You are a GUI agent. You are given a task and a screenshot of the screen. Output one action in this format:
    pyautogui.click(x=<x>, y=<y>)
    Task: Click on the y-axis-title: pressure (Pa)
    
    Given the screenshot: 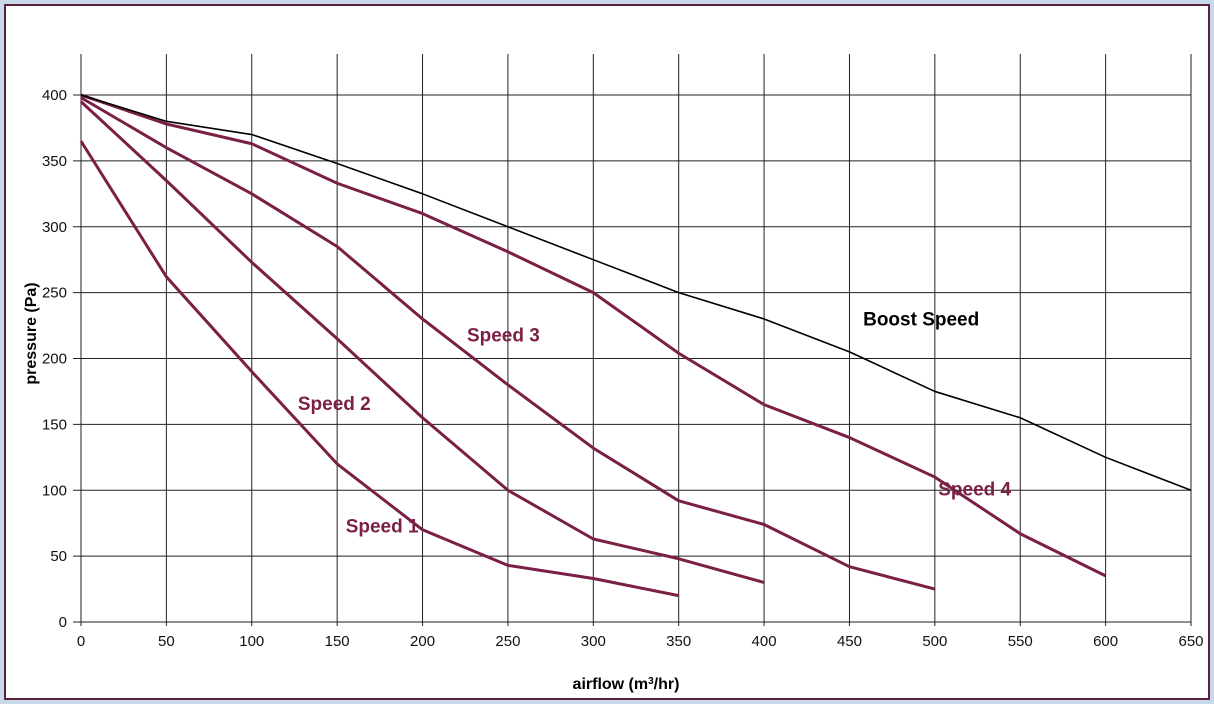 What is the action you would take?
    pyautogui.click(x=31, y=333)
    